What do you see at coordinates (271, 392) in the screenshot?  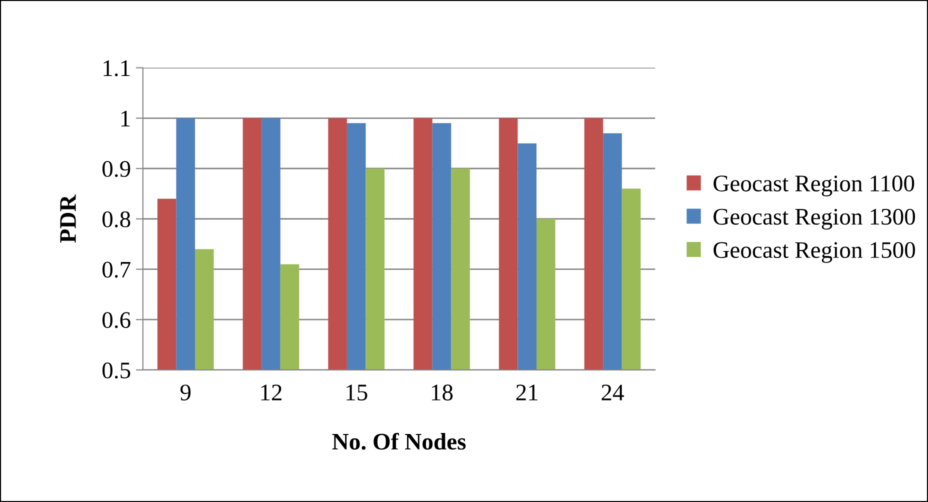 I see `x-tick-label: 12` at bounding box center [271, 392].